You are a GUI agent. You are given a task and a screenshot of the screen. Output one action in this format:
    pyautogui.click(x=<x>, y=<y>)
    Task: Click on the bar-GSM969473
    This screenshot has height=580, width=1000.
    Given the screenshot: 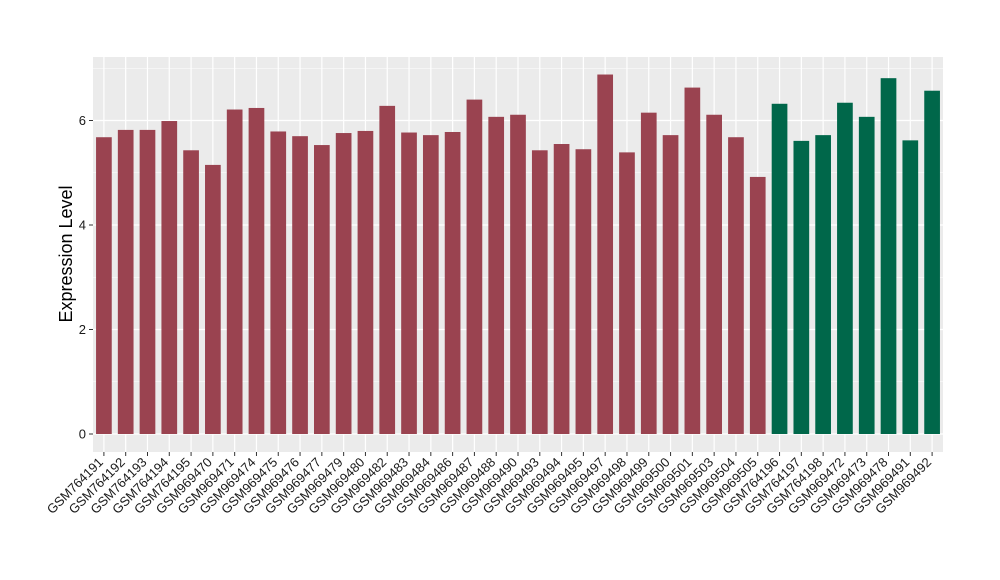 What is the action you would take?
    pyautogui.click(x=866, y=275)
    